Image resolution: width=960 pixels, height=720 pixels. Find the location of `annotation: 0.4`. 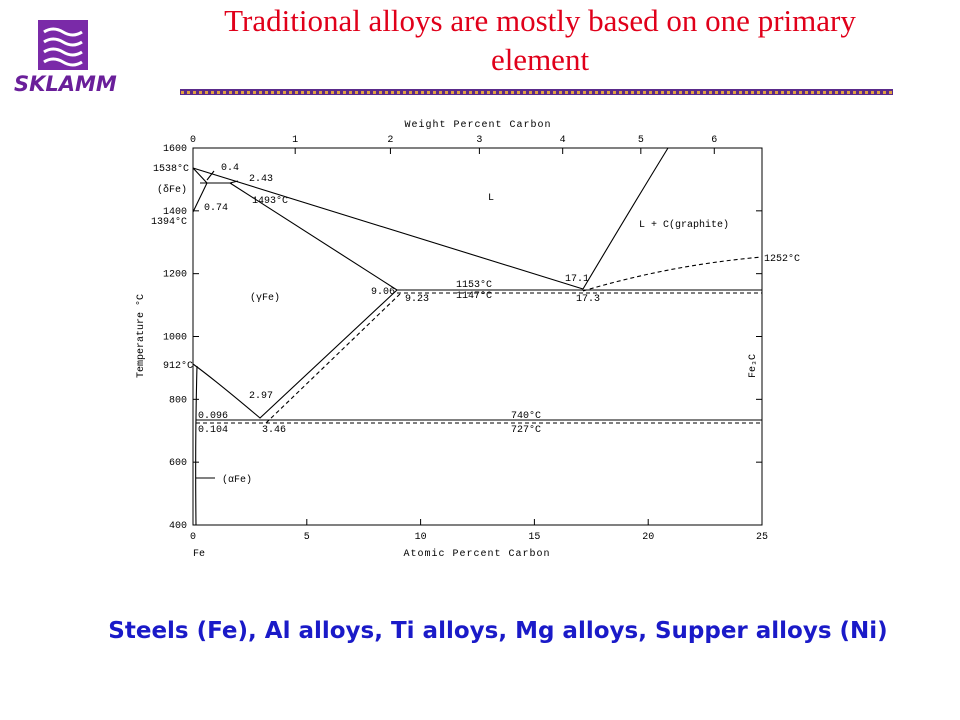

annotation: 0.4 is located at coordinates (230, 168).